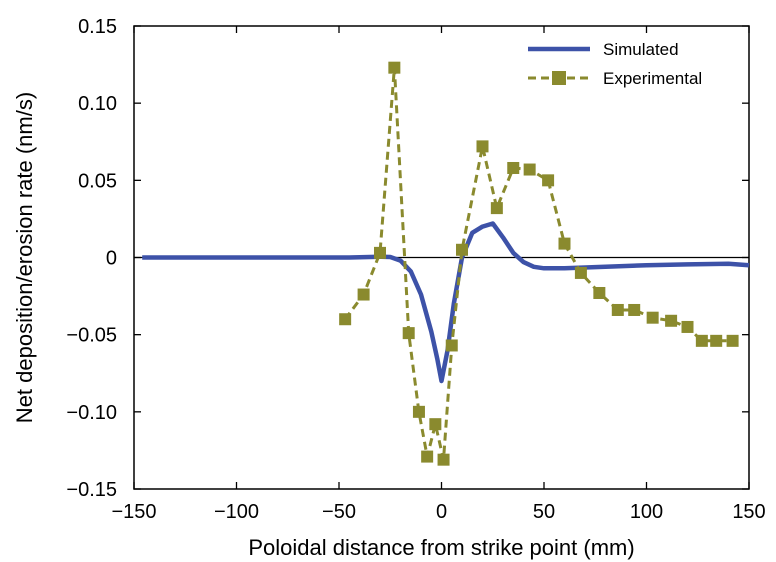 Image resolution: width=776 pixels, height=562 pixels. What do you see at coordinates (441, 512) in the screenshot?
I see `x-tick-label: 0` at bounding box center [441, 512].